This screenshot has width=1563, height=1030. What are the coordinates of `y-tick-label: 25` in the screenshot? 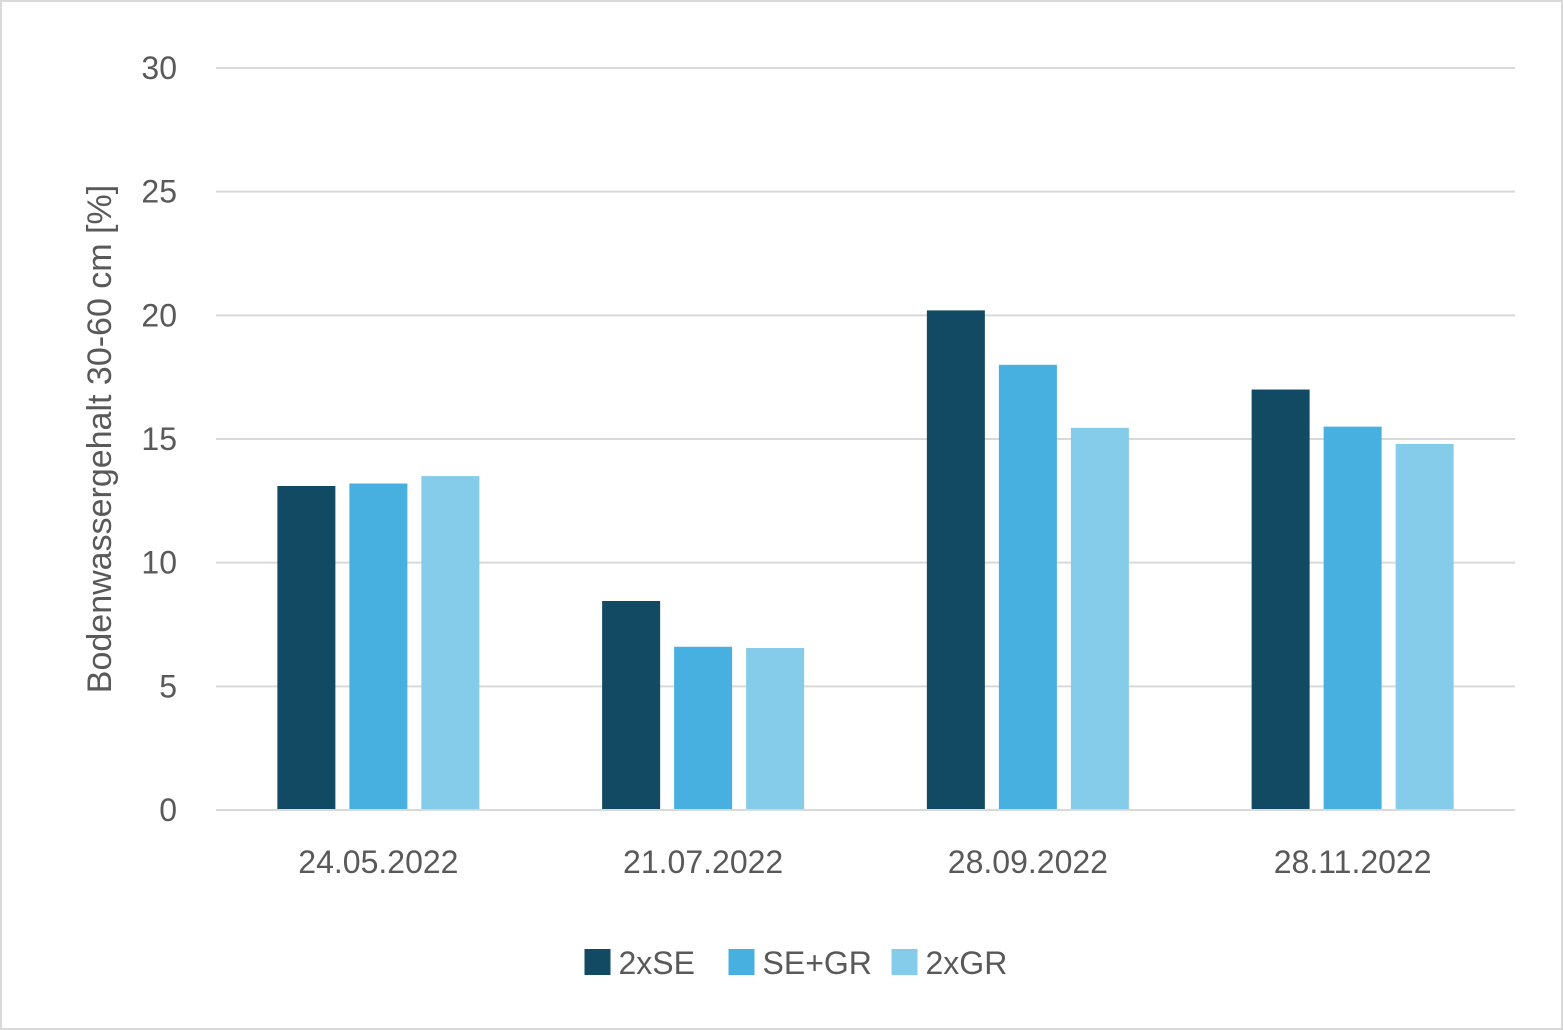 It's located at (159, 192).